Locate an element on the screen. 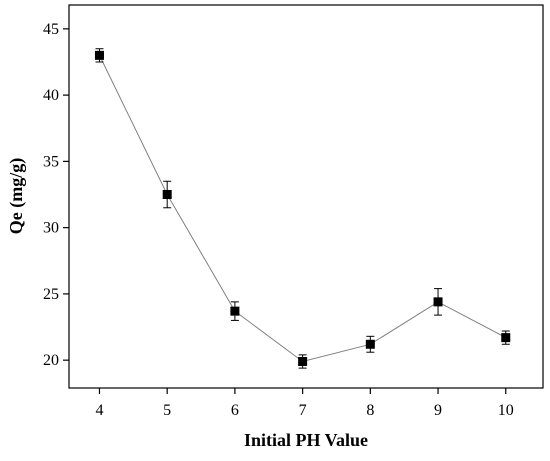 The image size is (550, 461). x-tick-label: 4 is located at coordinates (99, 410).